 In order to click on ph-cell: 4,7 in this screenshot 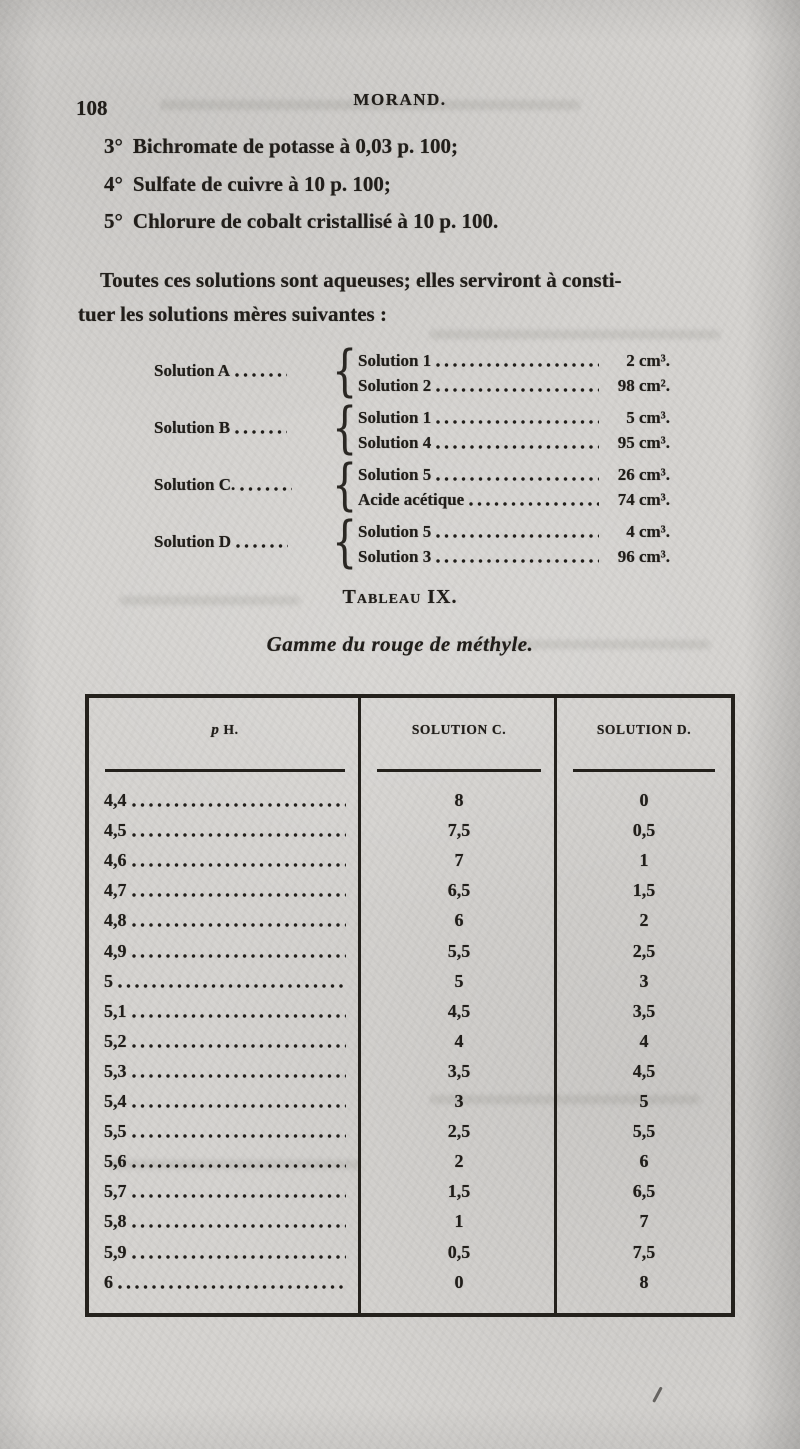, I will do `click(225, 889)`.